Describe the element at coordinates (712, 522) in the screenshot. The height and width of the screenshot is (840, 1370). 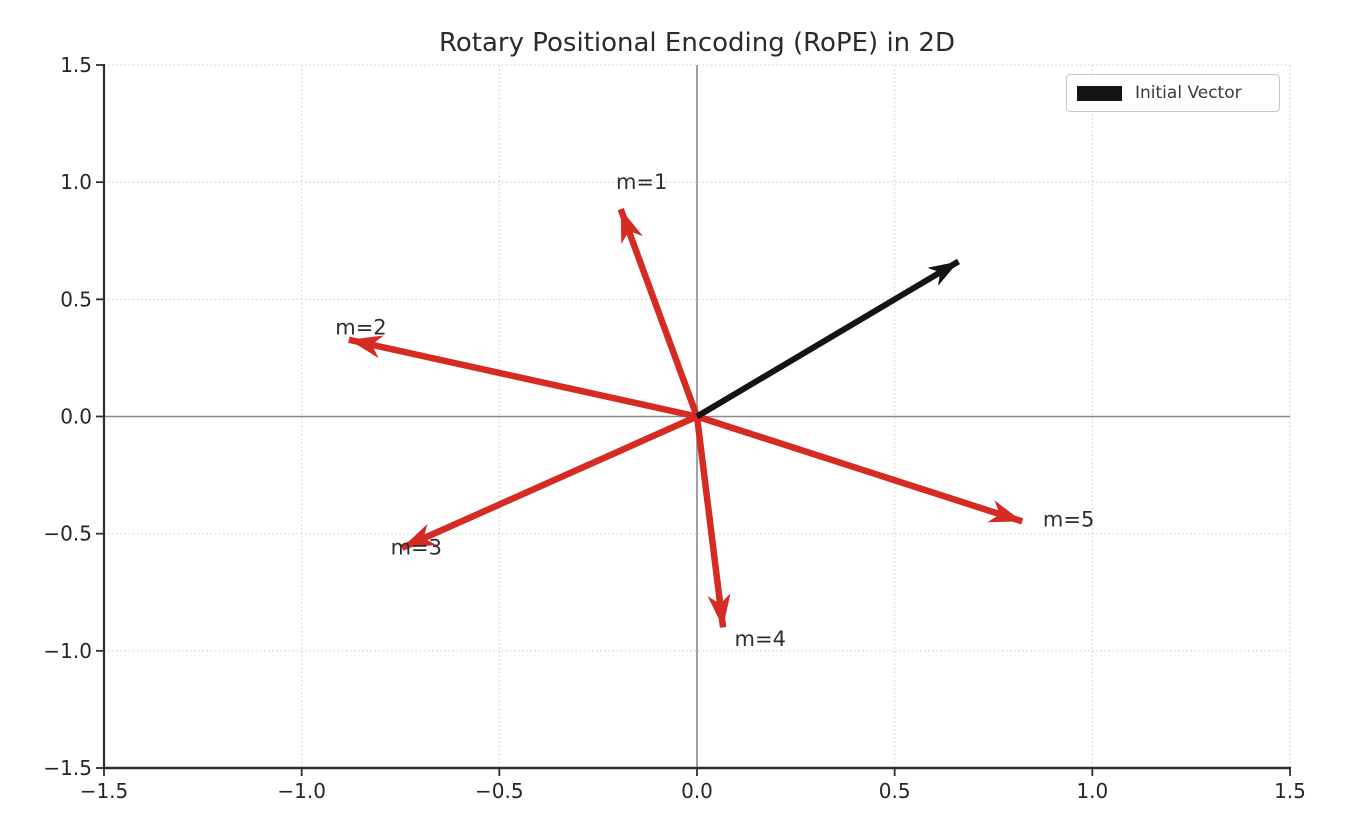
I see `vector-m4` at that location.